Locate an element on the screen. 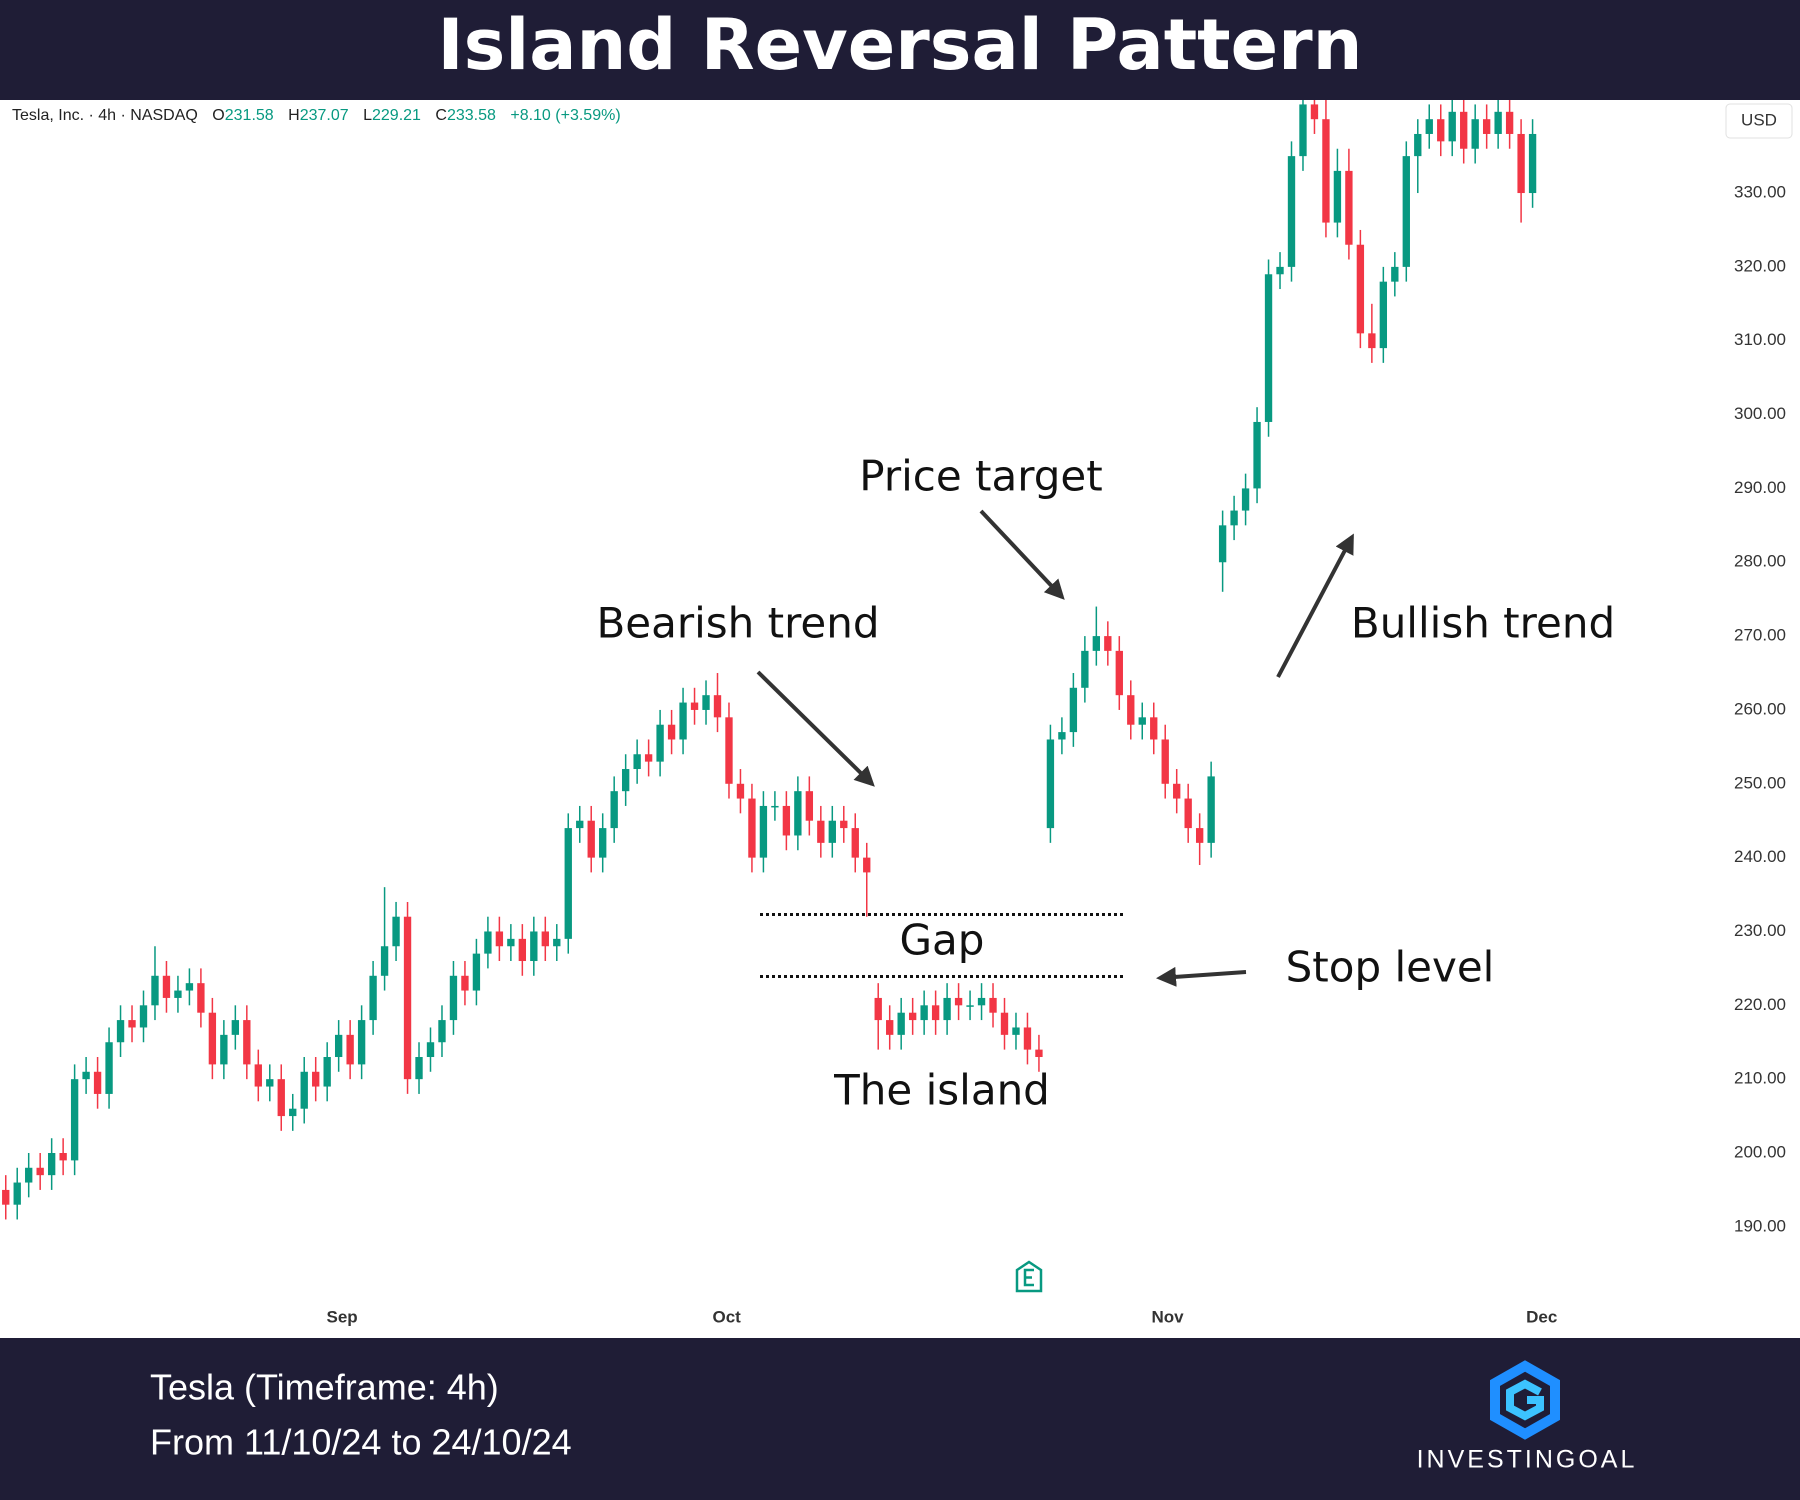 Image resolution: width=1800 pixels, height=1500 pixels. ohlc-label: L is located at coordinates (367, 115).